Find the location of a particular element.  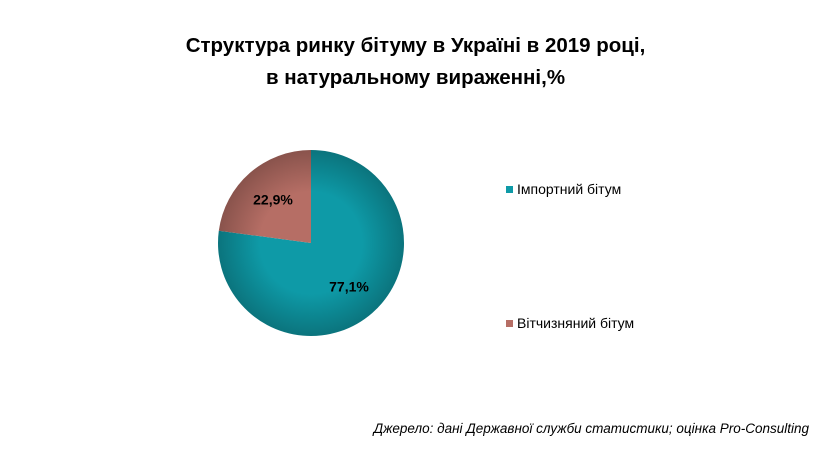

chart-title-line-2: в натуральному вираженні,% is located at coordinates (415, 77).